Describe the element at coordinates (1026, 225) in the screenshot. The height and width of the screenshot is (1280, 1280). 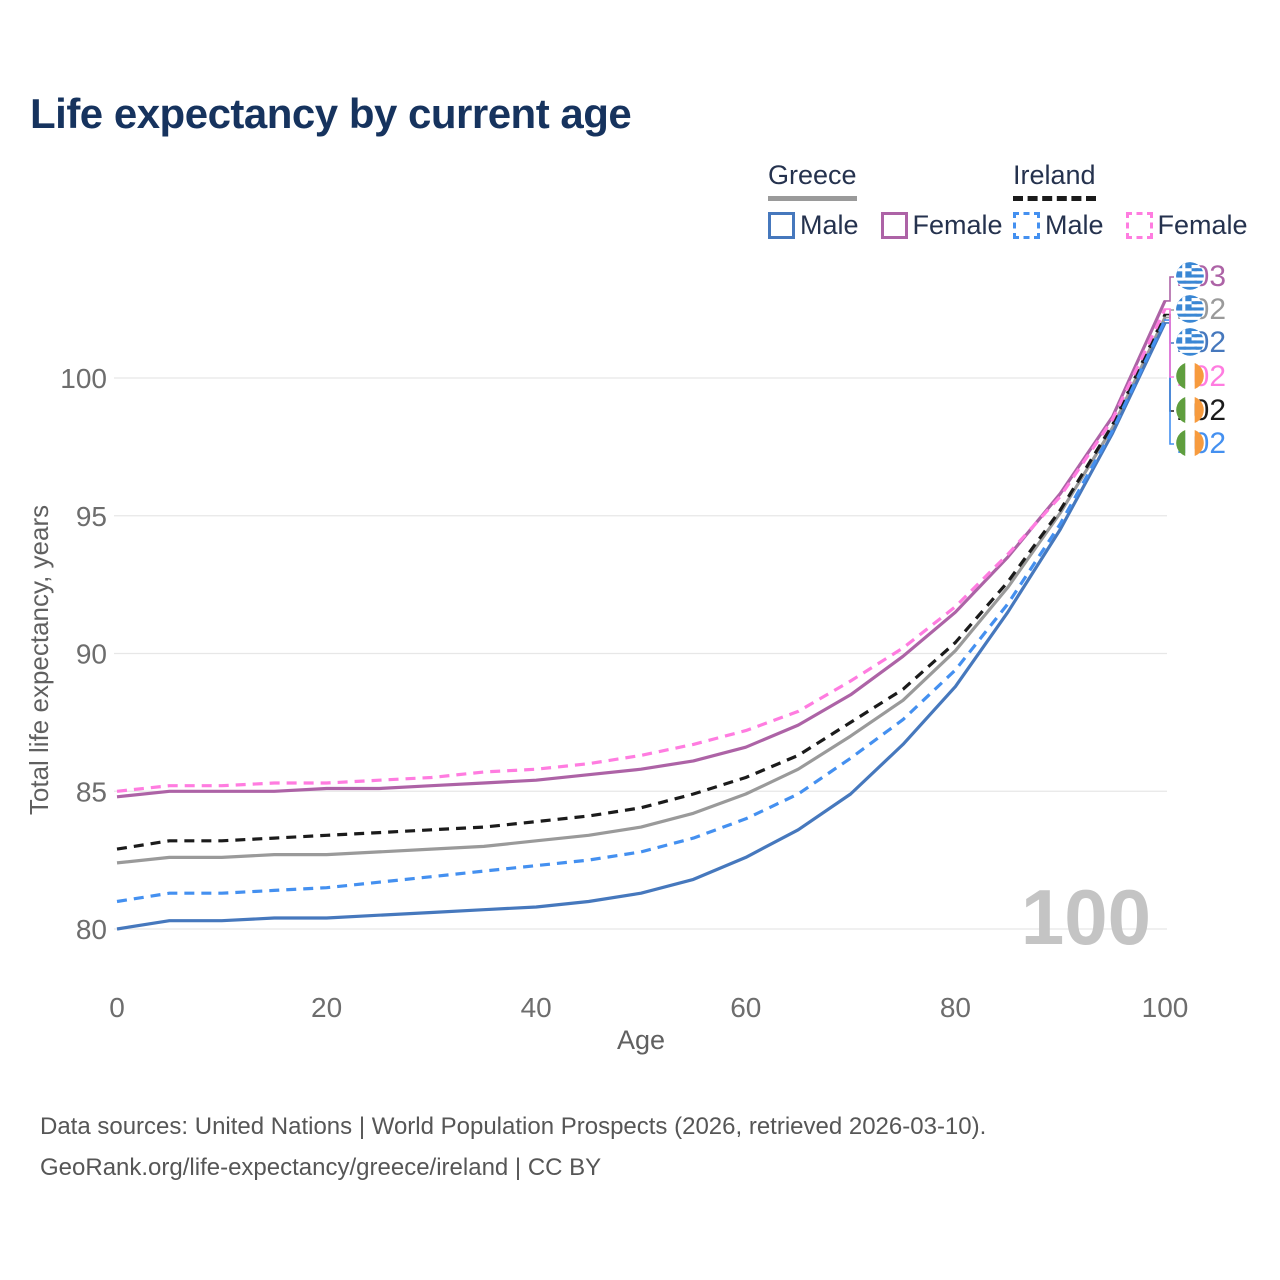
I see `ireland-male-swatch-icon` at that location.